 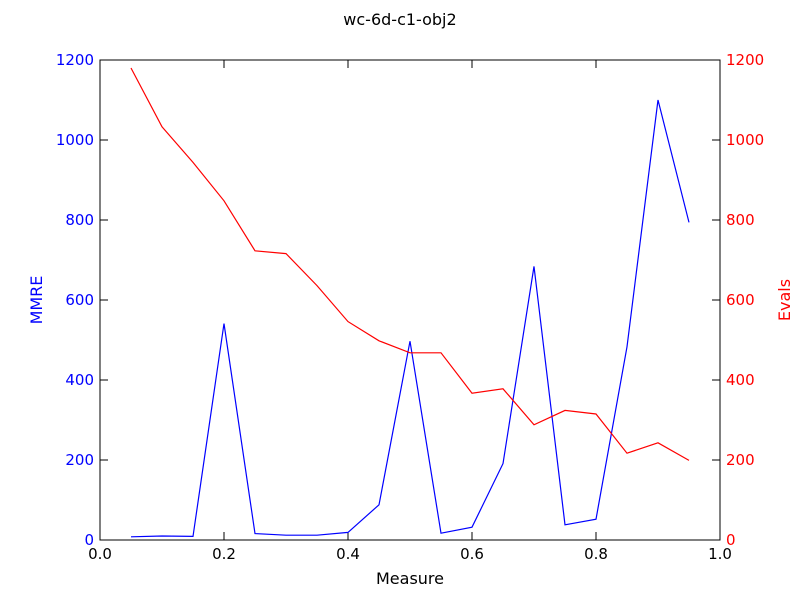 What do you see at coordinates (596, 554) in the screenshot?
I see `x-tick-label: 0.8` at bounding box center [596, 554].